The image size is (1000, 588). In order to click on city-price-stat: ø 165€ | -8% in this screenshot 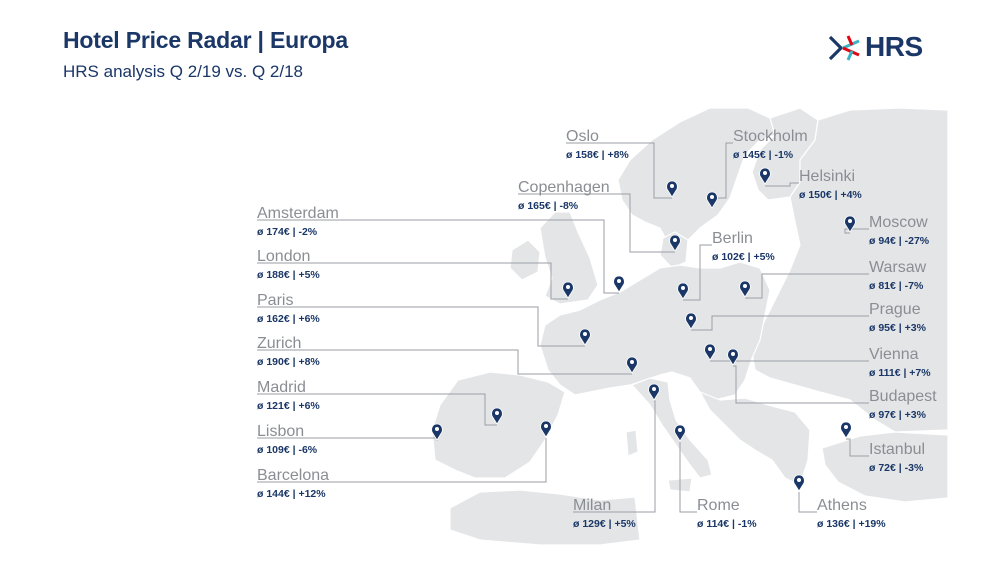, I will do `click(548, 206)`.